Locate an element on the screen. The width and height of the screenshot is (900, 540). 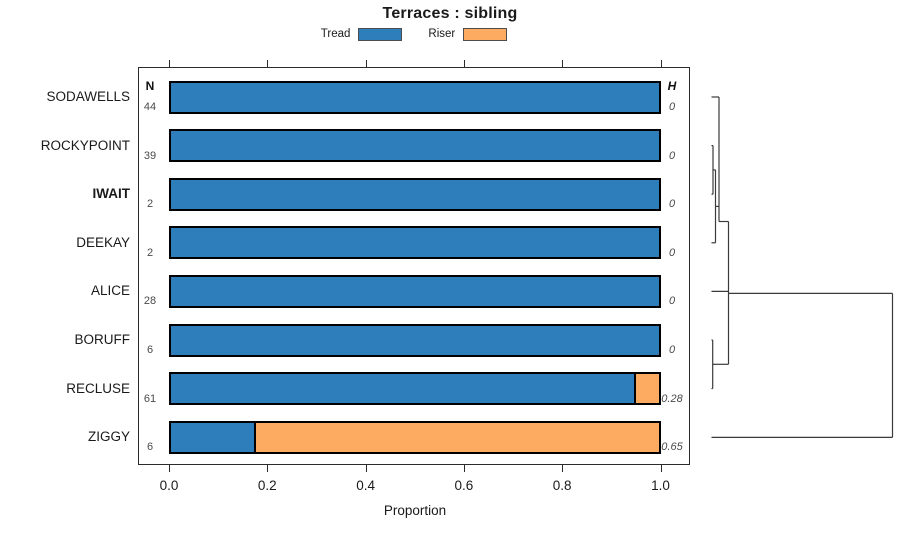
x-axis-title: Proportion is located at coordinates (415, 510).